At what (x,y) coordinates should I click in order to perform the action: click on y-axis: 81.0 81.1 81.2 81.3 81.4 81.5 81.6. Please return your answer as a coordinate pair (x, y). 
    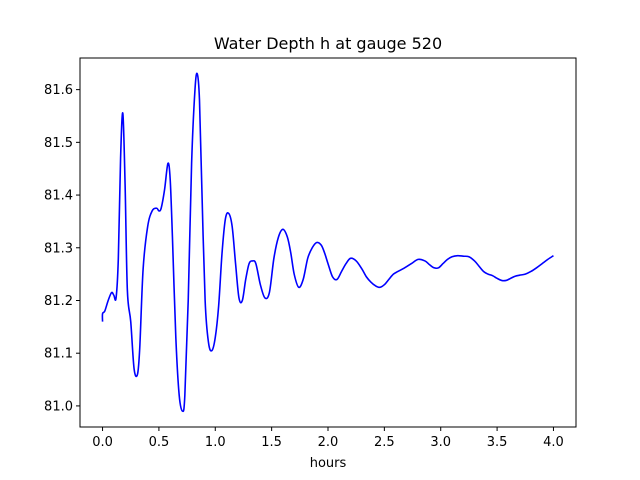
    Looking at the image, I should click on (62, 248).